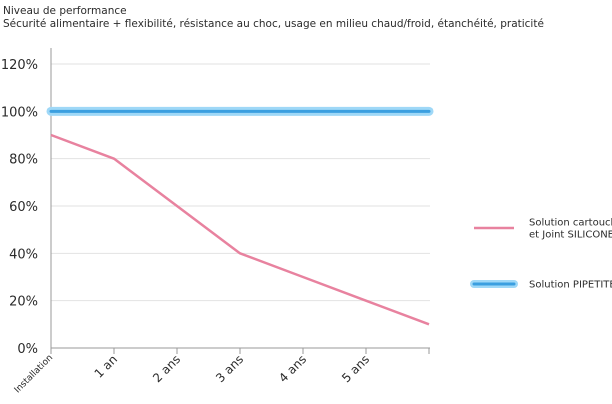 The width and height of the screenshot is (612, 404). What do you see at coordinates (570, 235) in the screenshot?
I see `legend-label: et Joint SILICONE` at bounding box center [570, 235].